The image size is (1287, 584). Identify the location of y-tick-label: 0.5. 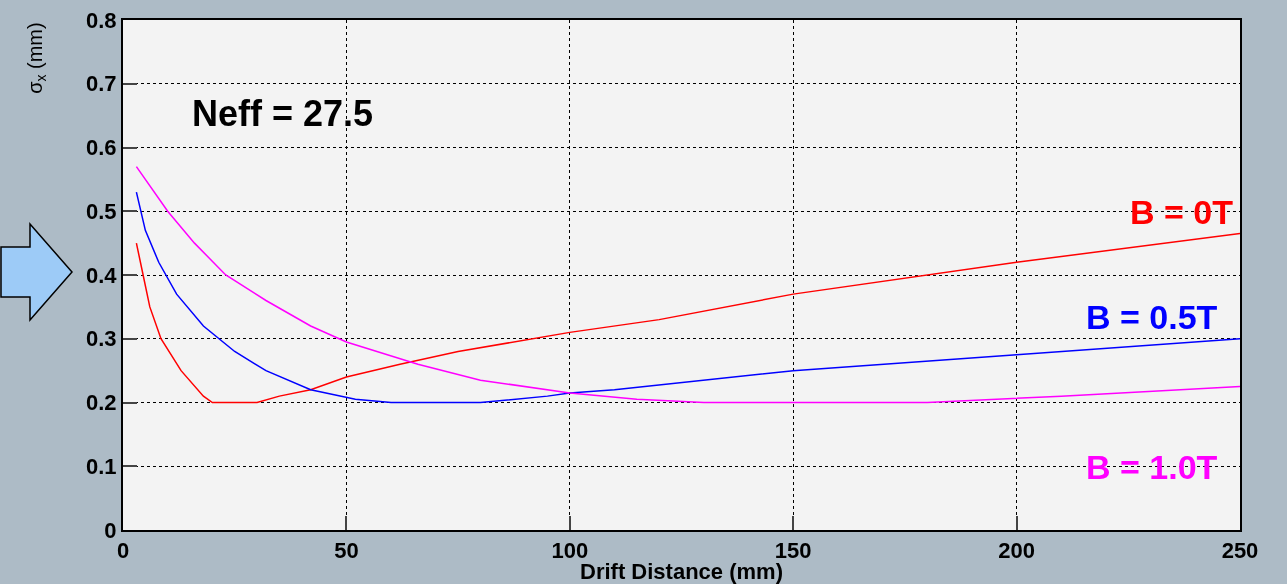
(101, 211).